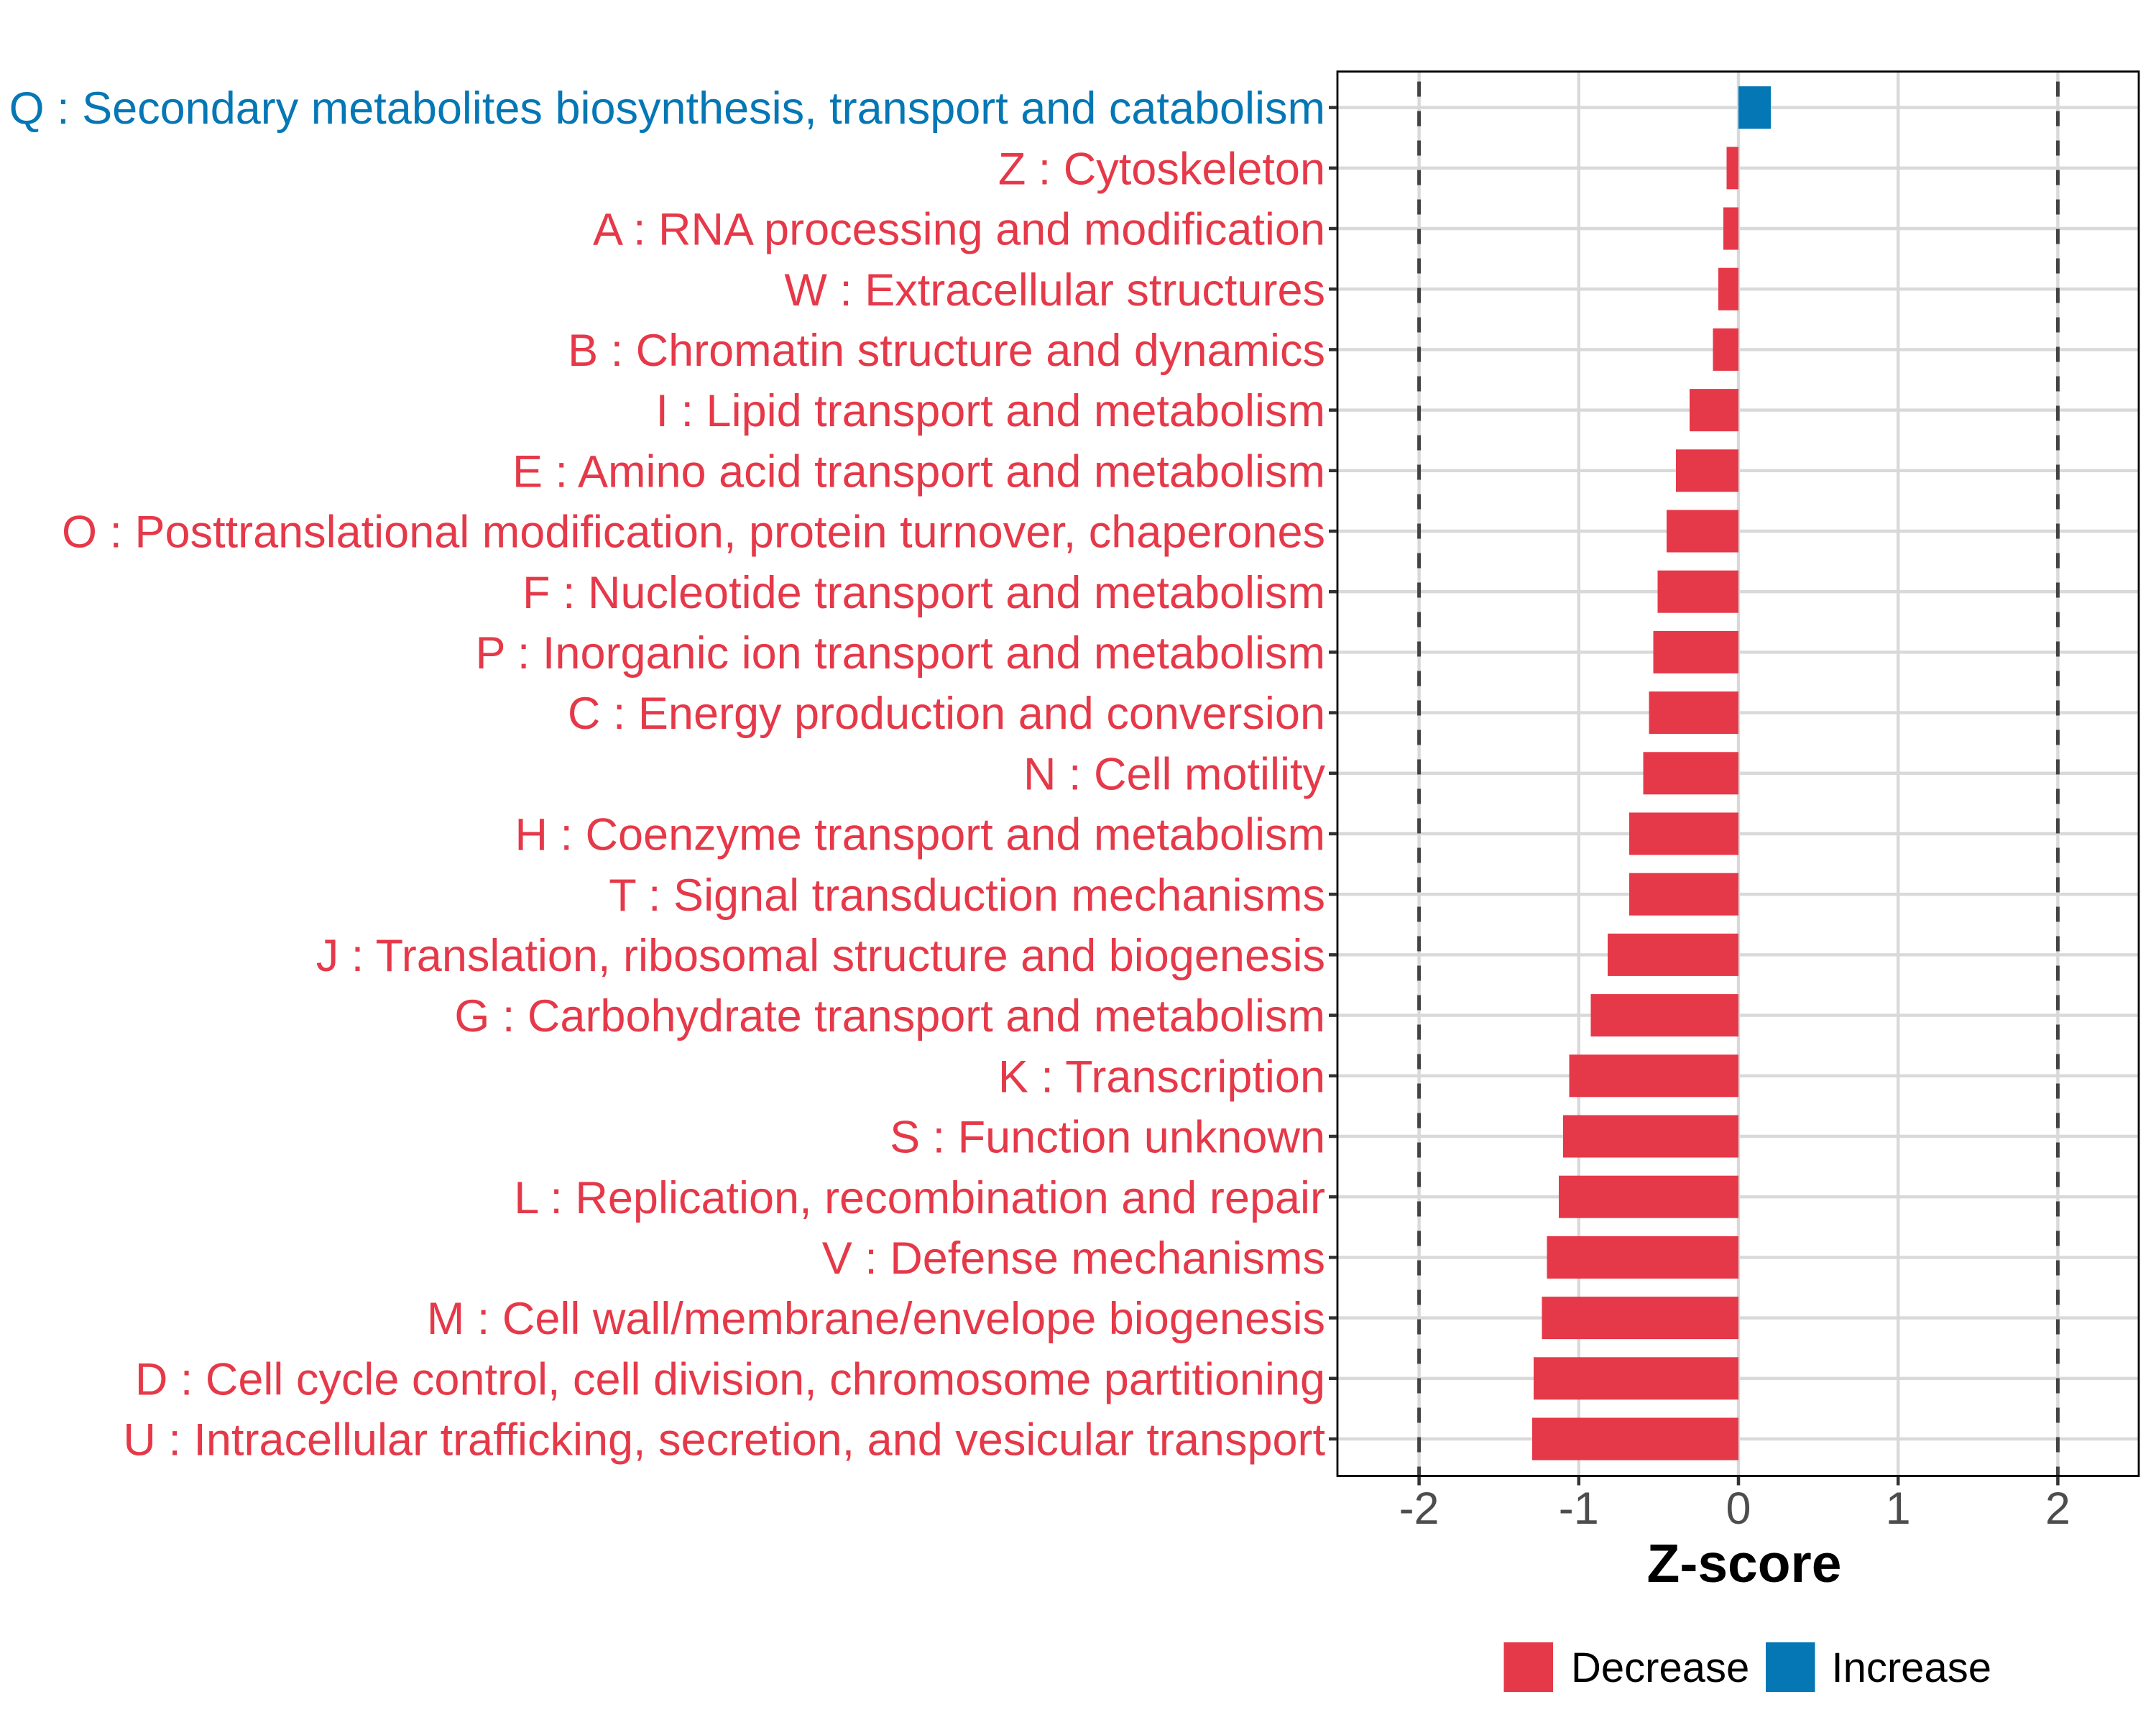 The image size is (2156, 1725). I want to click on svg-text: Z-score, so click(1745, 1563).